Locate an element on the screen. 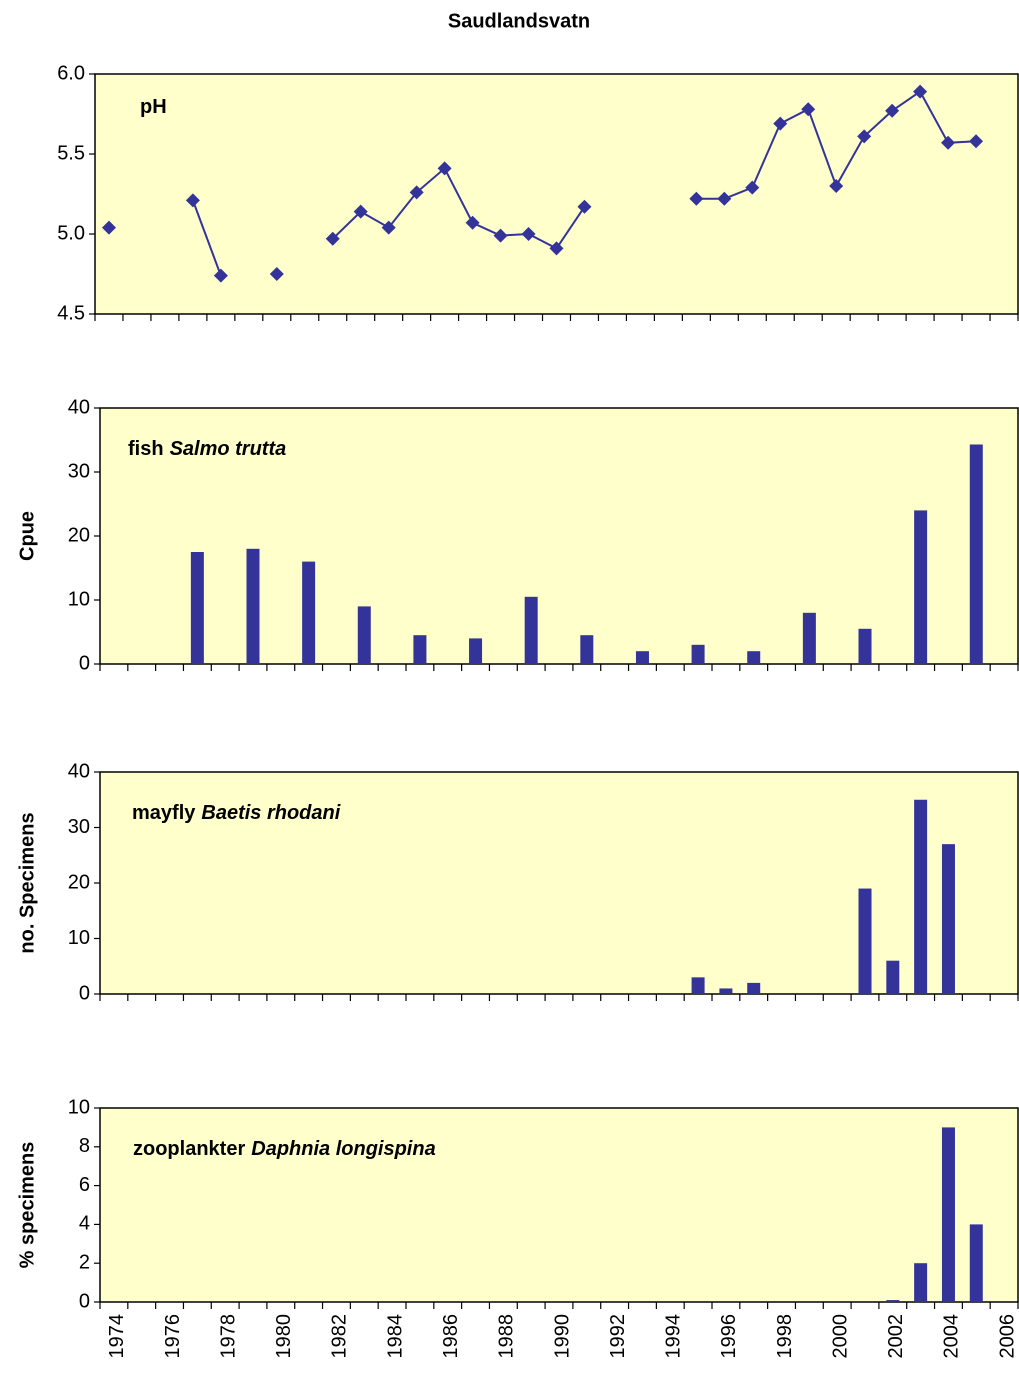  x-tick-label: 1994 is located at coordinates (674, 1336).